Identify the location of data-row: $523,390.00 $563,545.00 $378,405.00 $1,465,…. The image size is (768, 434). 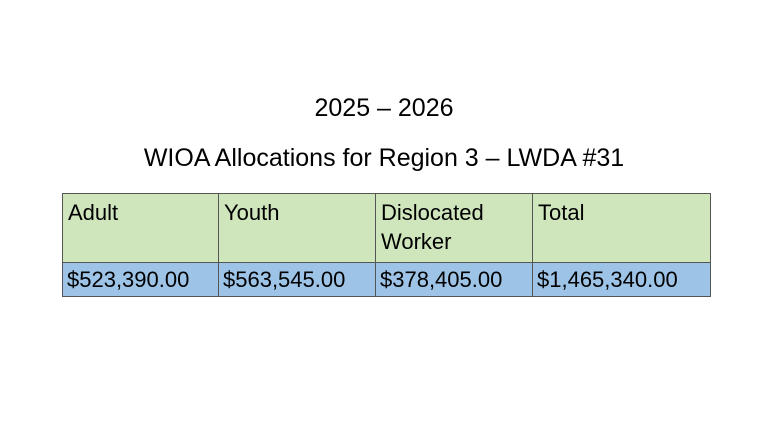
(386, 279).